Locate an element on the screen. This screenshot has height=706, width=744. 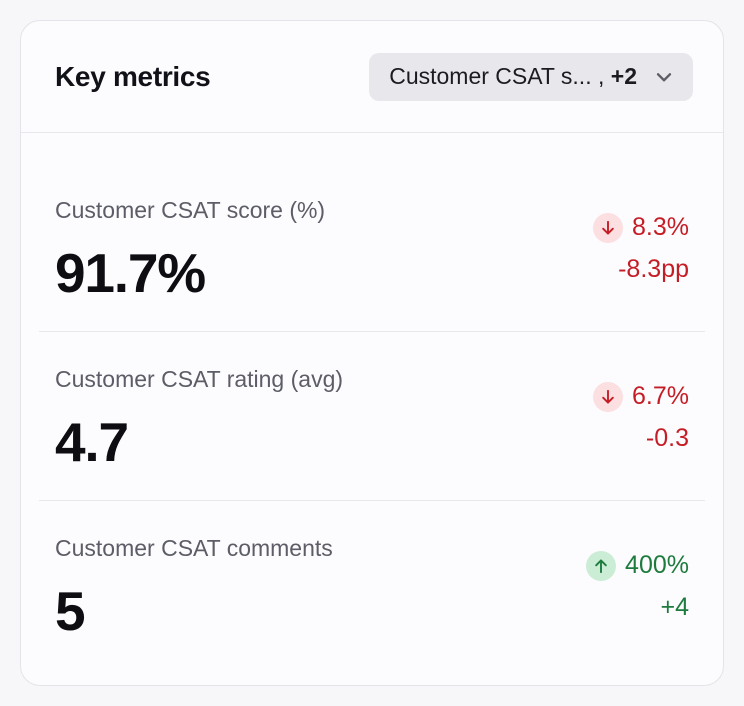
delta-line: 8.3% is located at coordinates (641, 227).